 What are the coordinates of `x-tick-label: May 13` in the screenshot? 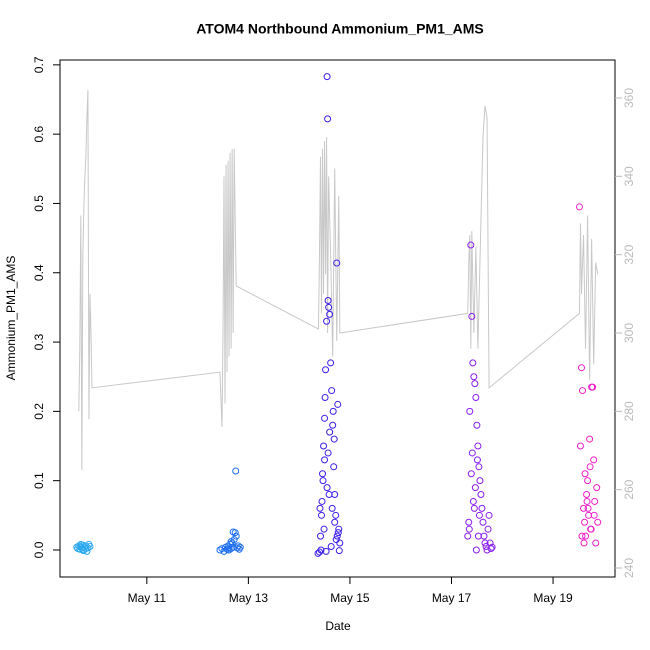 It's located at (249, 598).